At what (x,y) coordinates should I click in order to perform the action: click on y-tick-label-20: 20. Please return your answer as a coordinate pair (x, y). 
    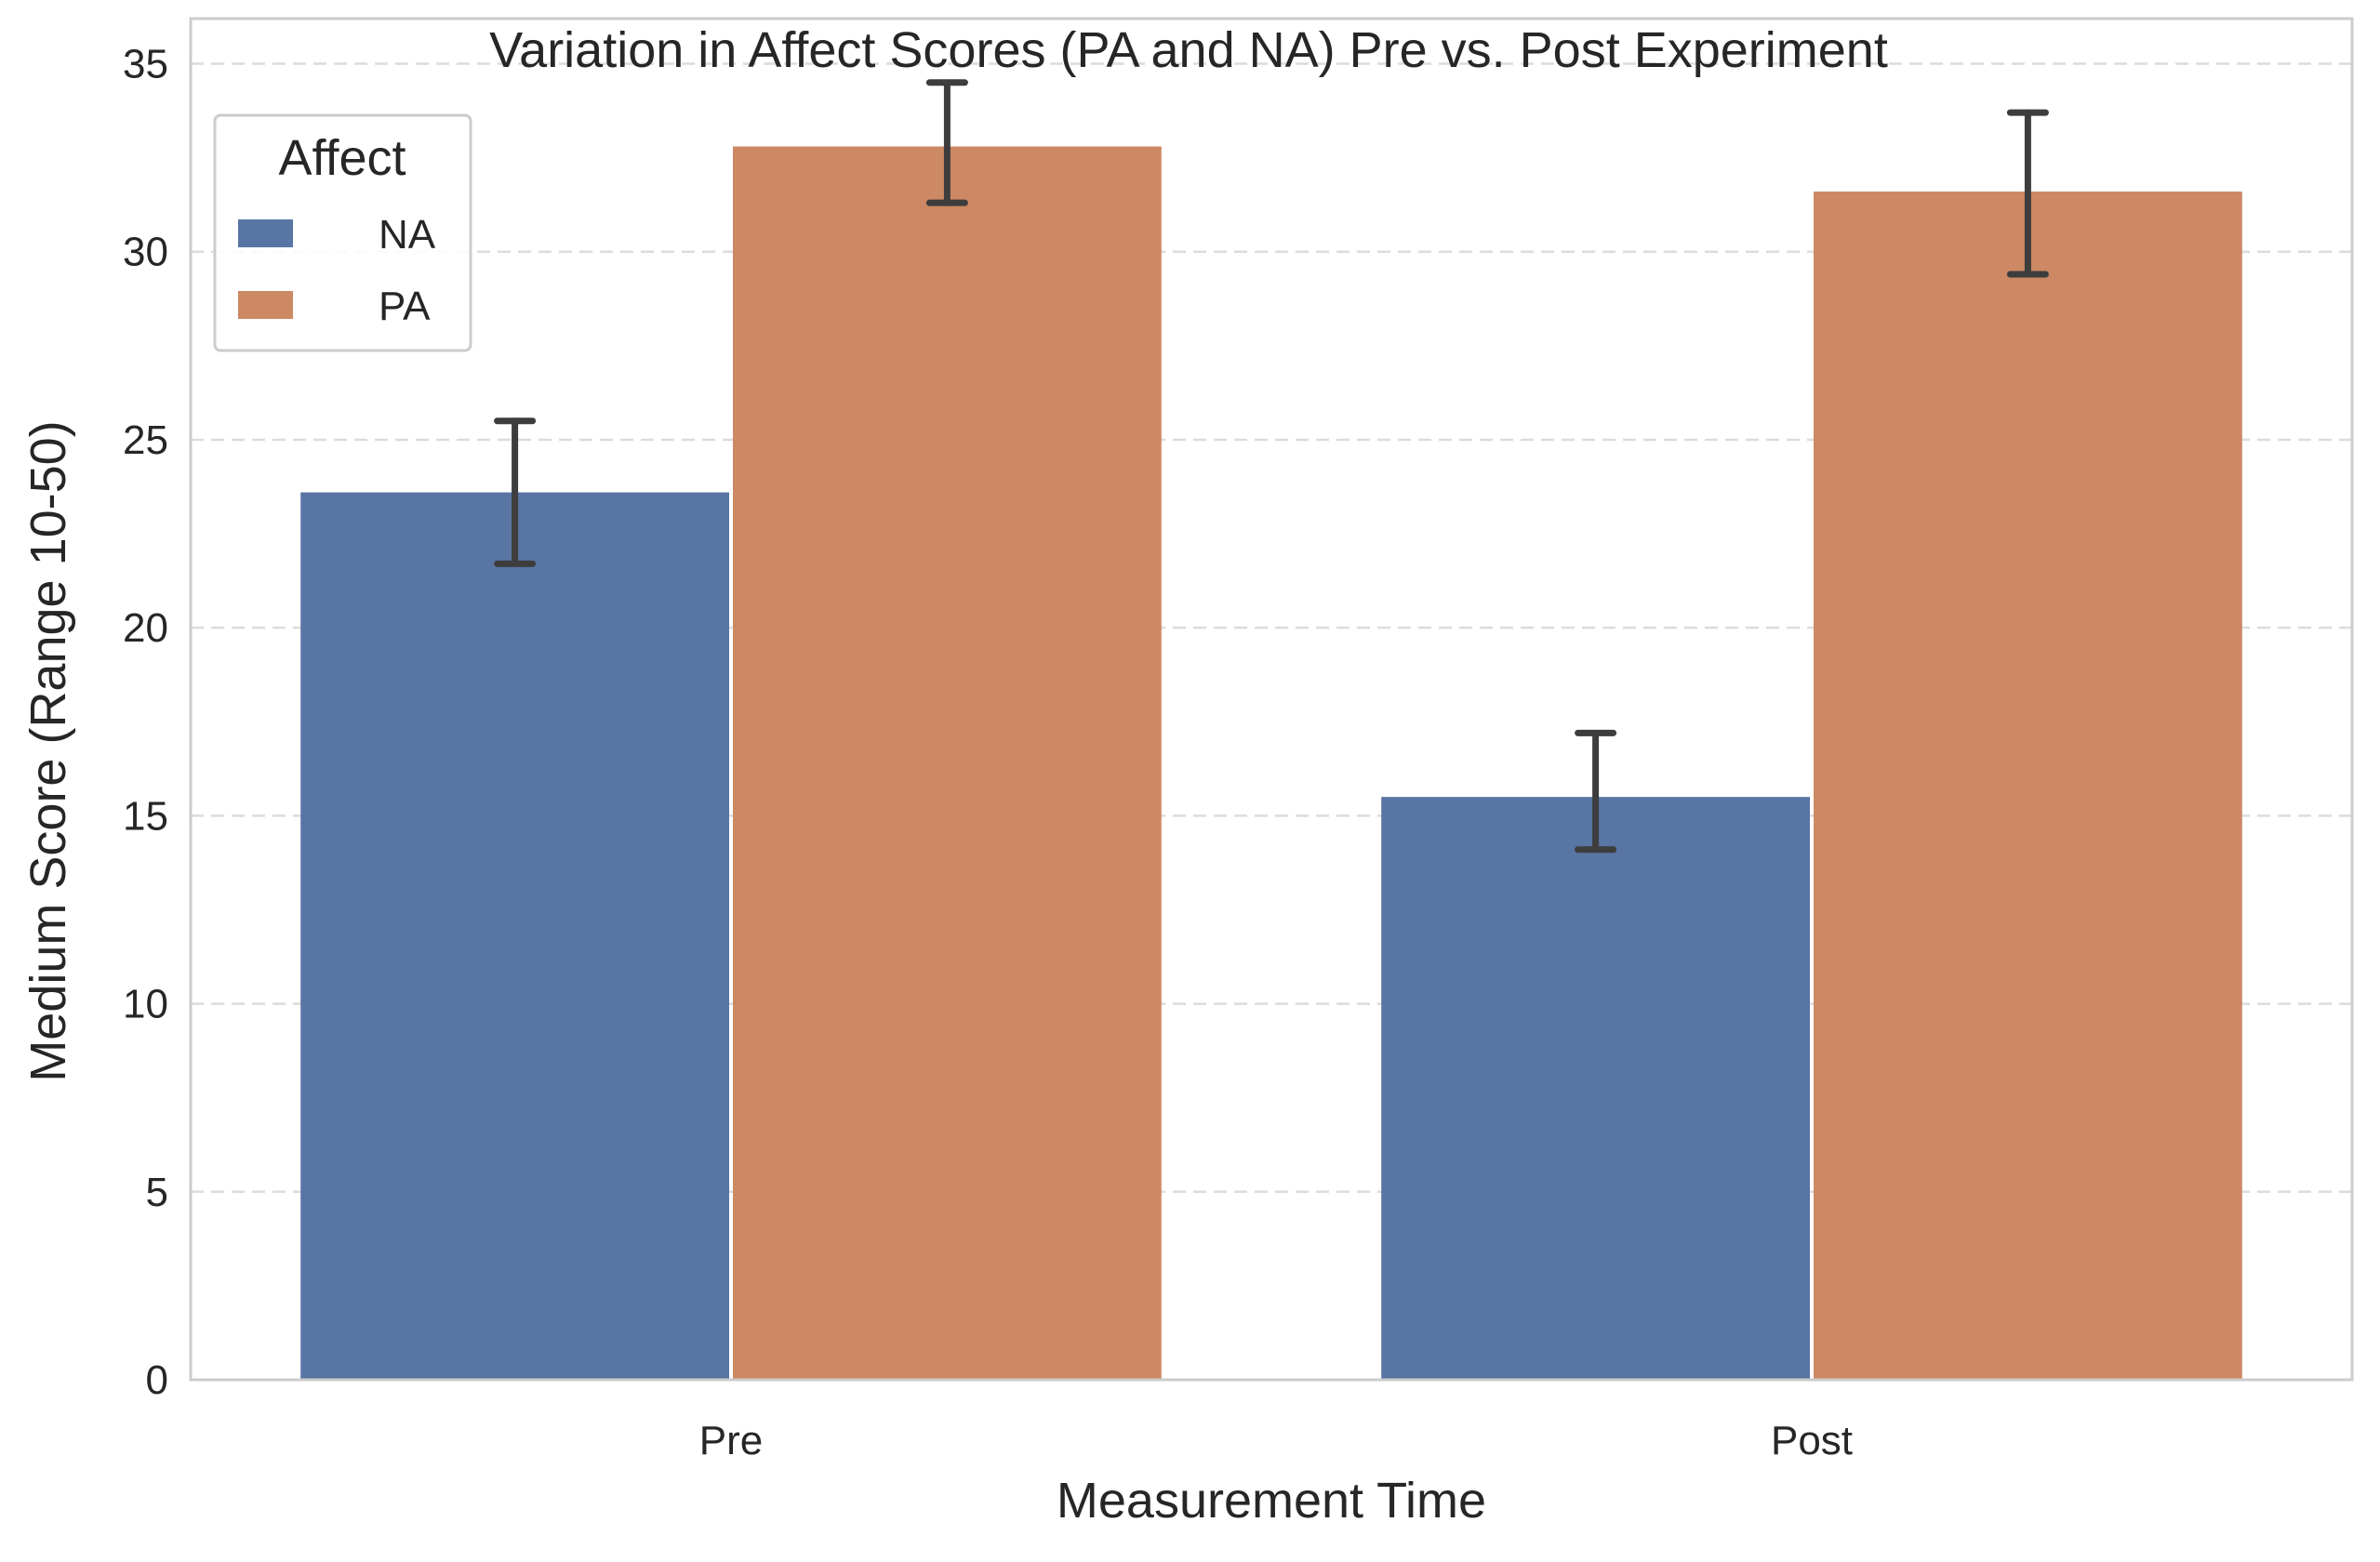
    Looking at the image, I should click on (145, 628).